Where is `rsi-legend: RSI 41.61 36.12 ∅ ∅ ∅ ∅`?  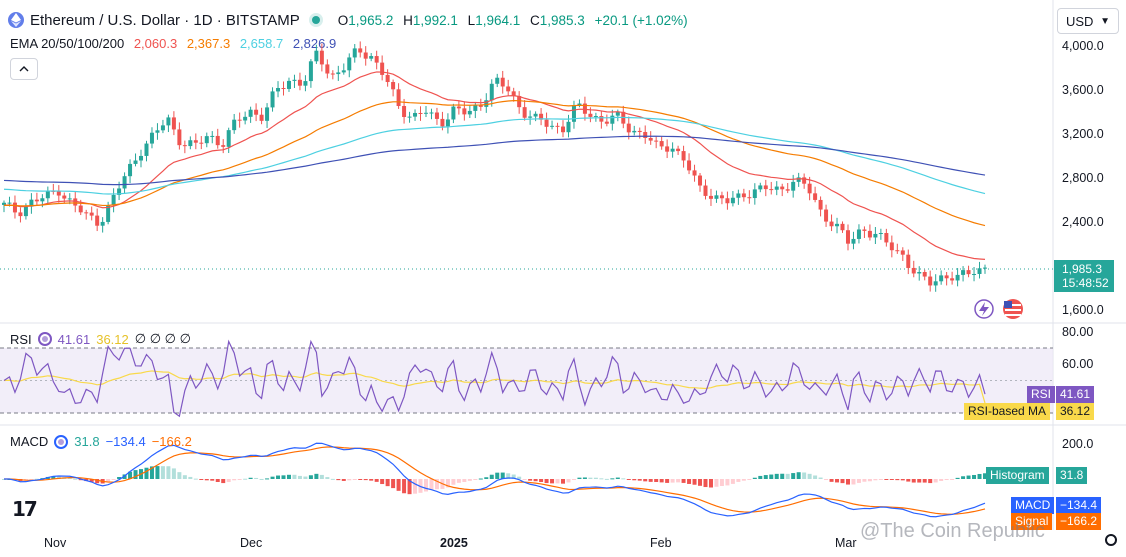
rsi-legend: RSI 41.61 36.12 ∅ ∅ ∅ ∅ is located at coordinates (100, 339).